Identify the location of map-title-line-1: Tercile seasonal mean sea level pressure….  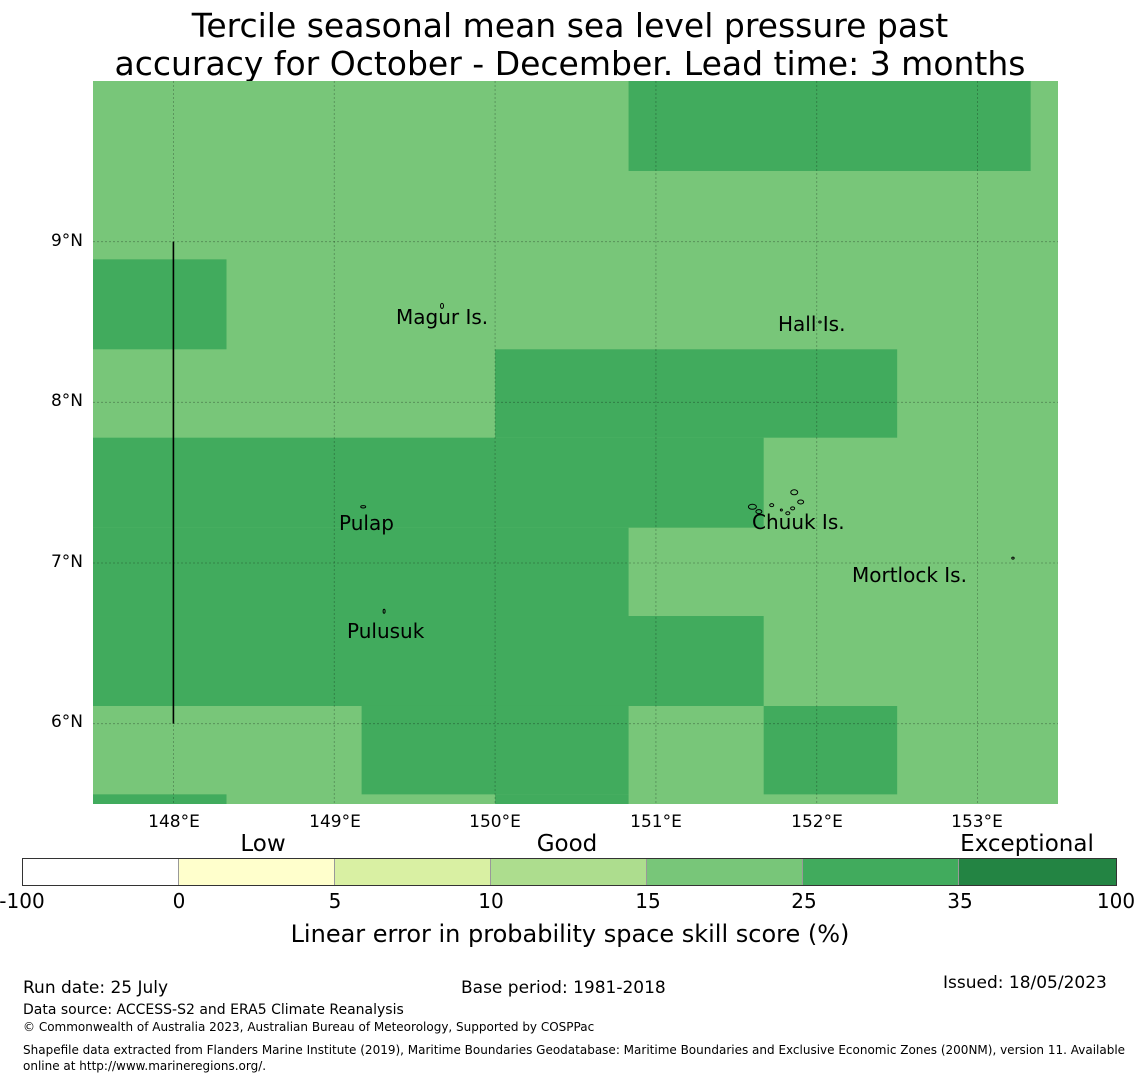
(570, 25).